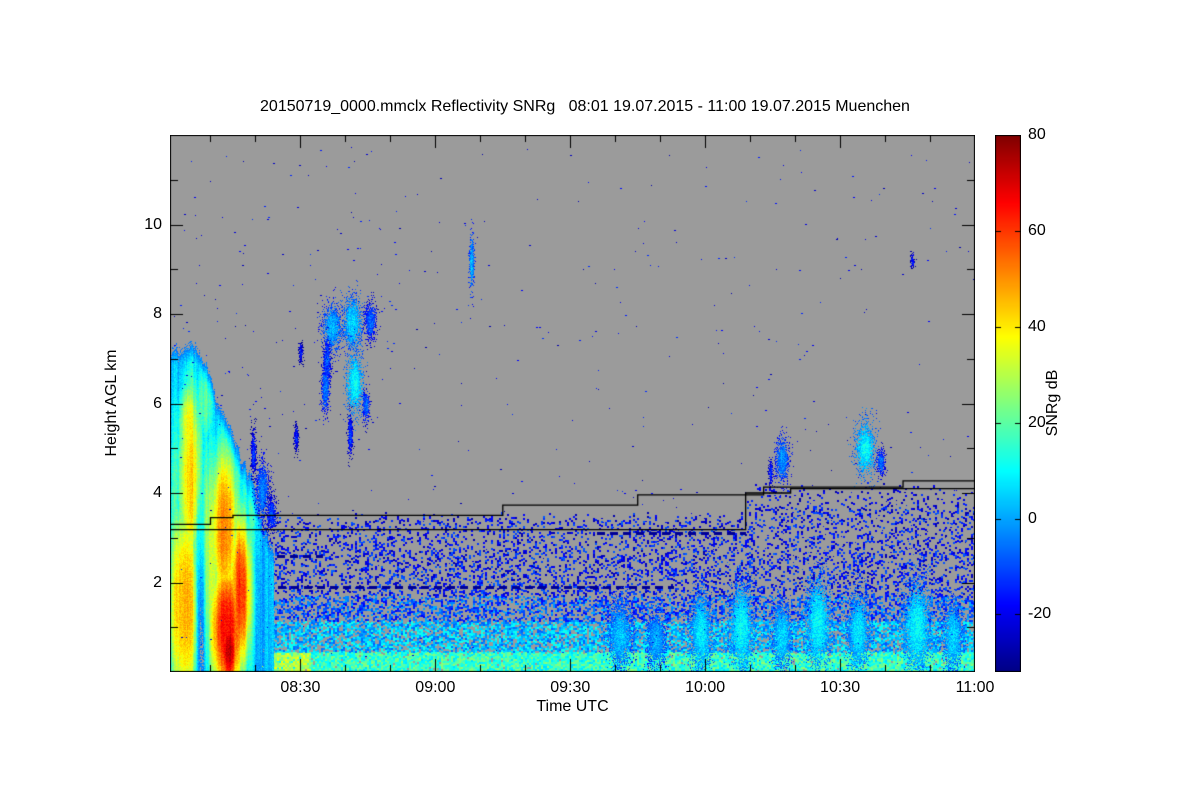 The height and width of the screenshot is (800, 1200). I want to click on x-axis-label: Time UTC, so click(572, 706).